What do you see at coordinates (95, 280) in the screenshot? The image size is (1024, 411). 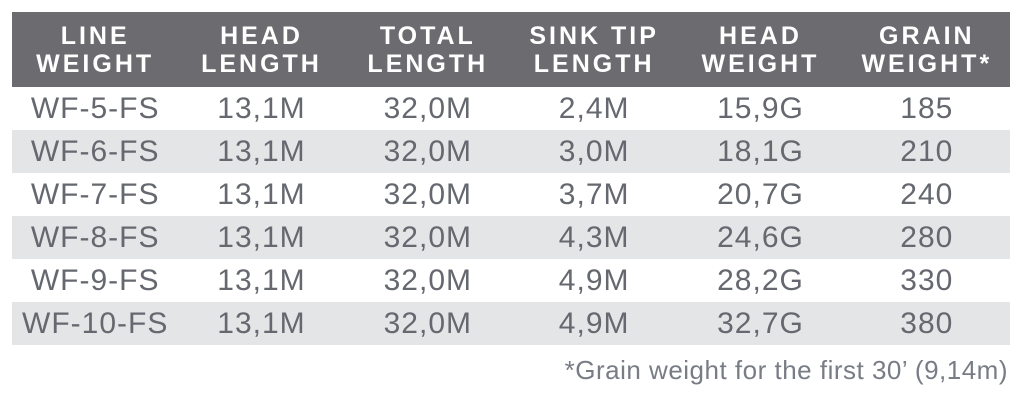 I see `table-cell: WF-9-FS` at bounding box center [95, 280].